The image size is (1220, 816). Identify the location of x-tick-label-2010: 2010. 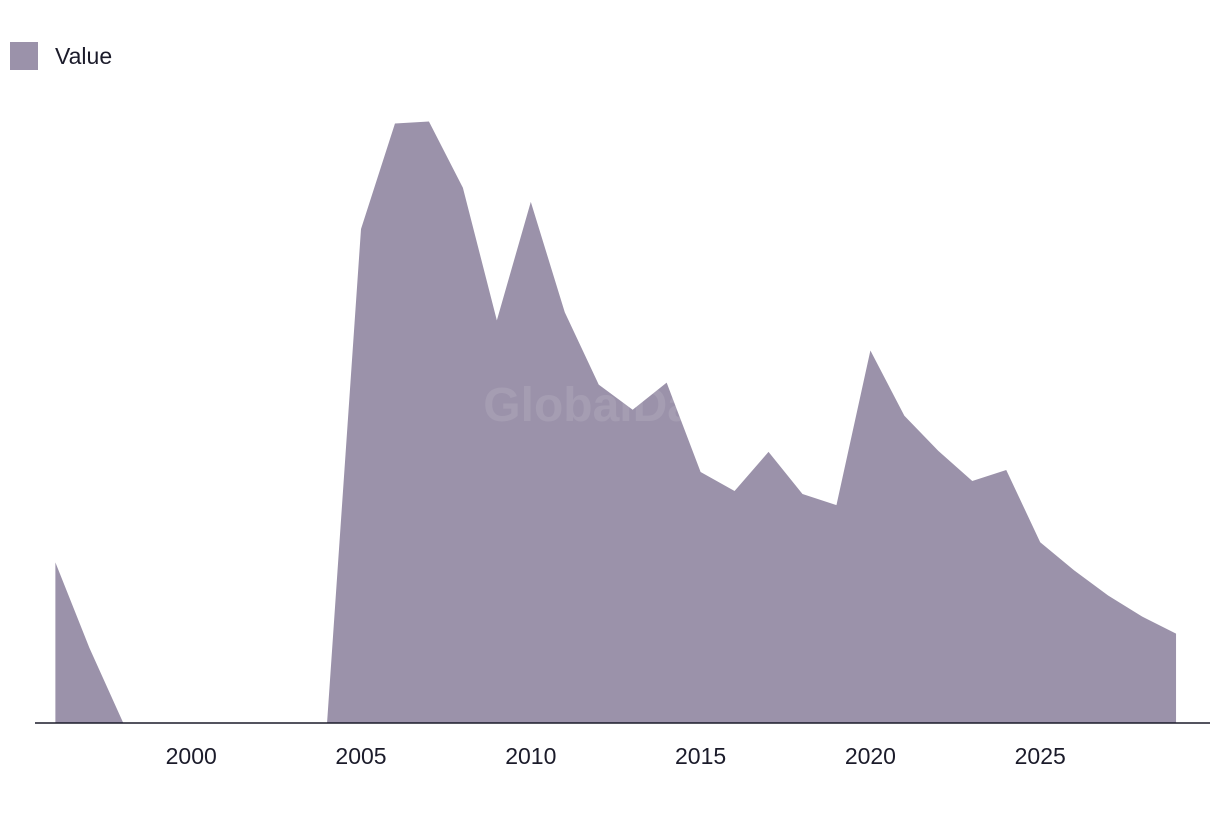
(530, 756).